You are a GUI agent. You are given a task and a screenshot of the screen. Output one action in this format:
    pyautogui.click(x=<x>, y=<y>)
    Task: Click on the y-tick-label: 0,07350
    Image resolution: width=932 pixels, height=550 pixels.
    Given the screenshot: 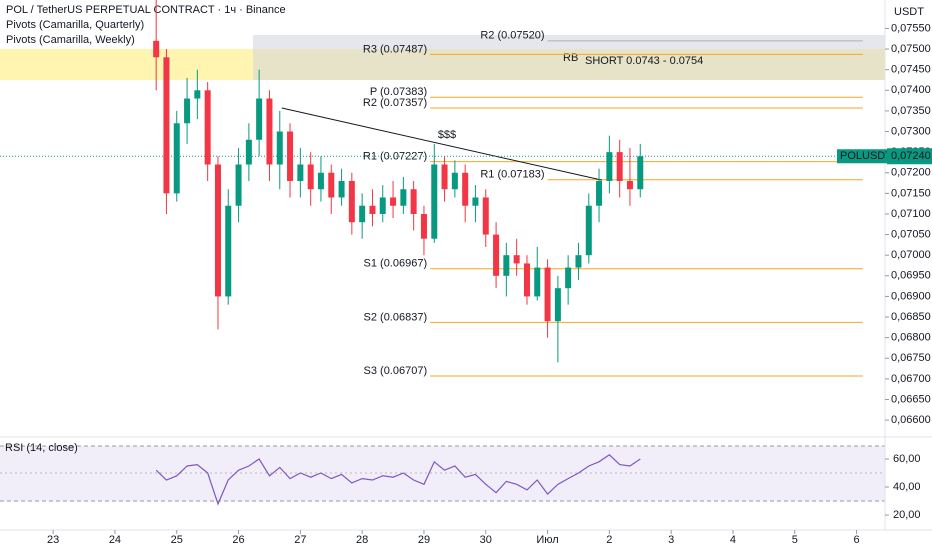 What is the action you would take?
    pyautogui.click(x=911, y=111)
    